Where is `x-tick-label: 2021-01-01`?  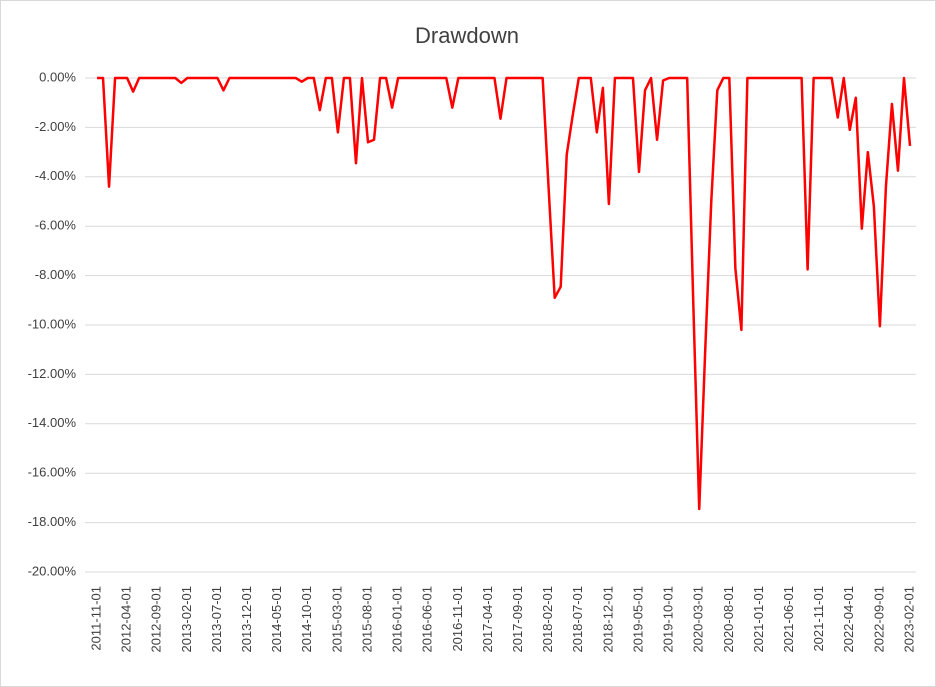
x-tick-label: 2021-01-01 is located at coordinates (758, 619).